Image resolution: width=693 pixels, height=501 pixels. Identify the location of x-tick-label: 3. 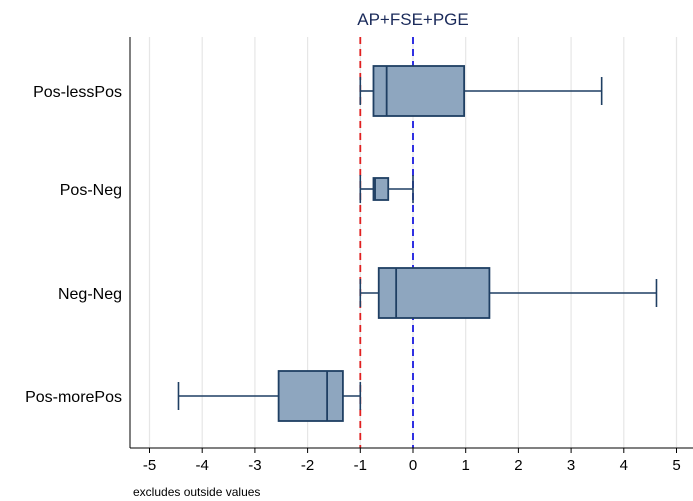
(571, 465).